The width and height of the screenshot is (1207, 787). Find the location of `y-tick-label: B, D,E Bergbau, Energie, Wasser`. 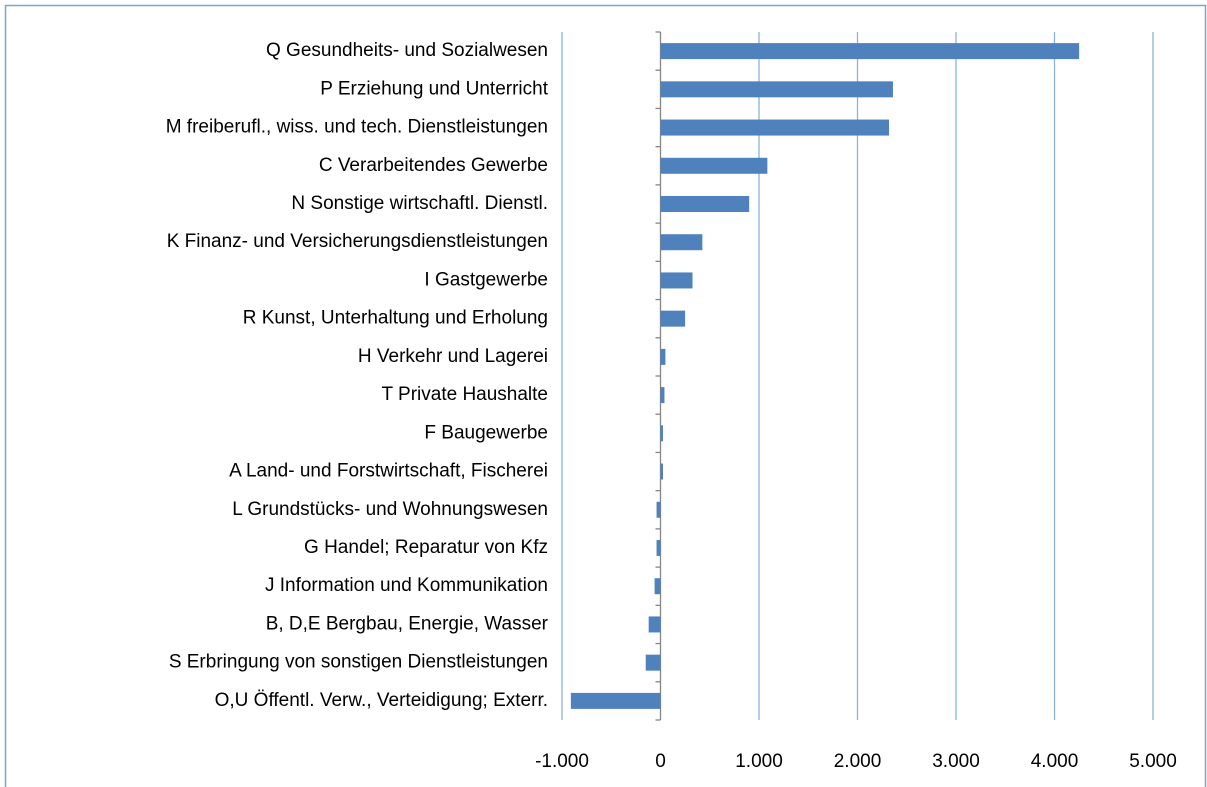

y-tick-label: B, D,E Bergbau, Energie, Wasser is located at coordinates (407, 623).